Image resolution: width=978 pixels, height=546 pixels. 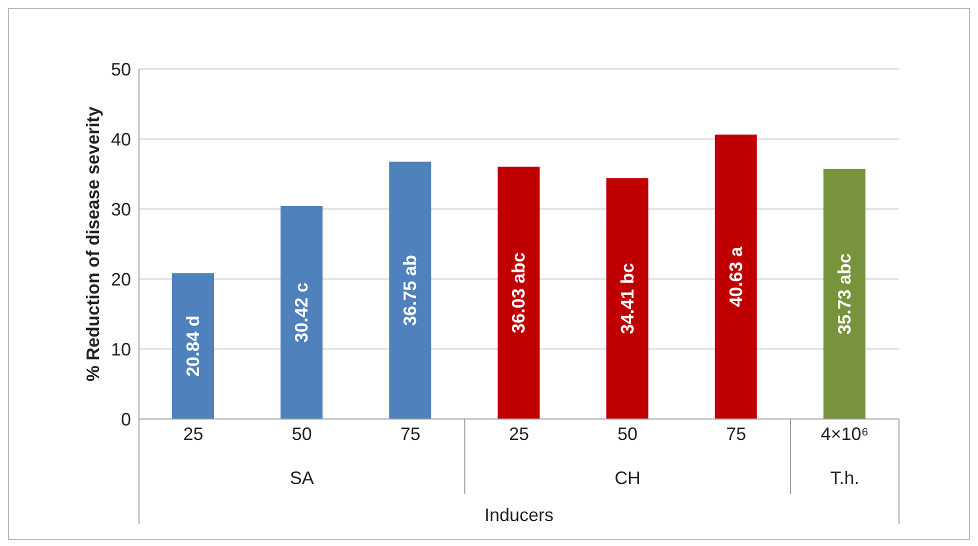 I want to click on data-label: 20.84 d, so click(x=193, y=346).